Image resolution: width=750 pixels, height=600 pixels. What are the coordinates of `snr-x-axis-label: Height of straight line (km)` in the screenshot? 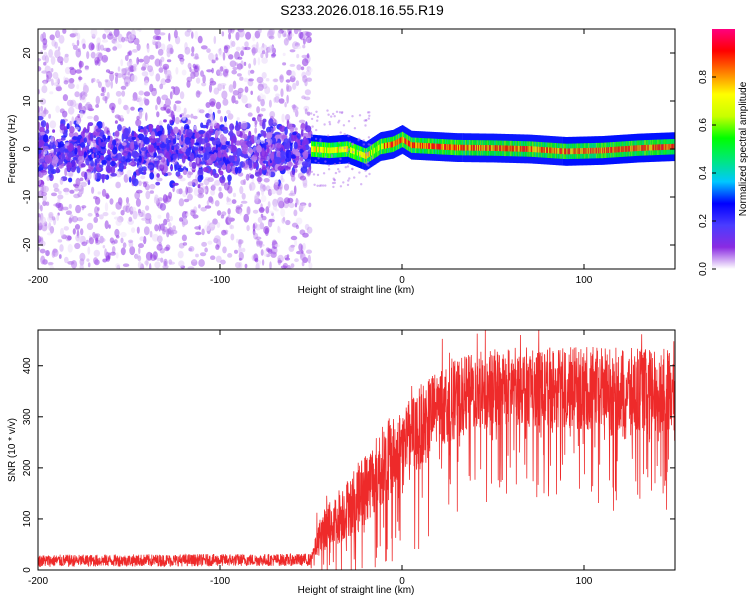 It's located at (356, 590).